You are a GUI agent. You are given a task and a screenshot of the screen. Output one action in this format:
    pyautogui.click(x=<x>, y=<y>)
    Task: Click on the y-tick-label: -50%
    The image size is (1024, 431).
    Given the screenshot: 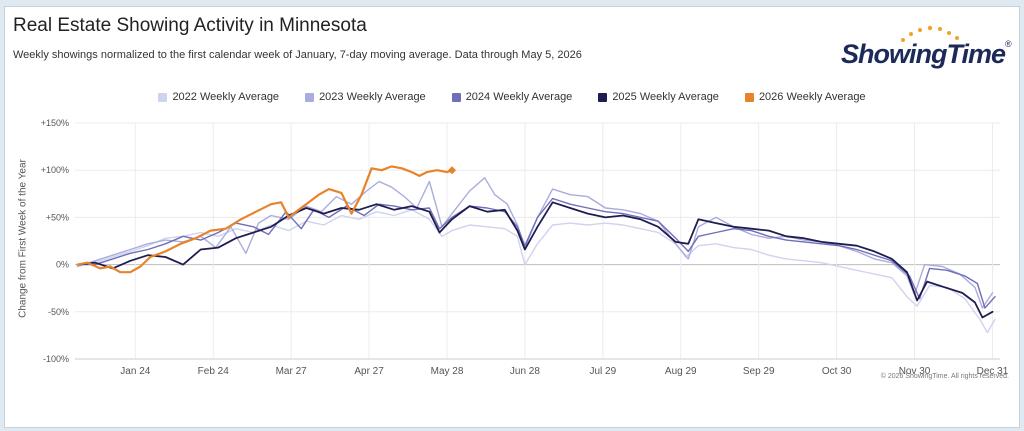 What is the action you would take?
    pyautogui.click(x=58, y=312)
    